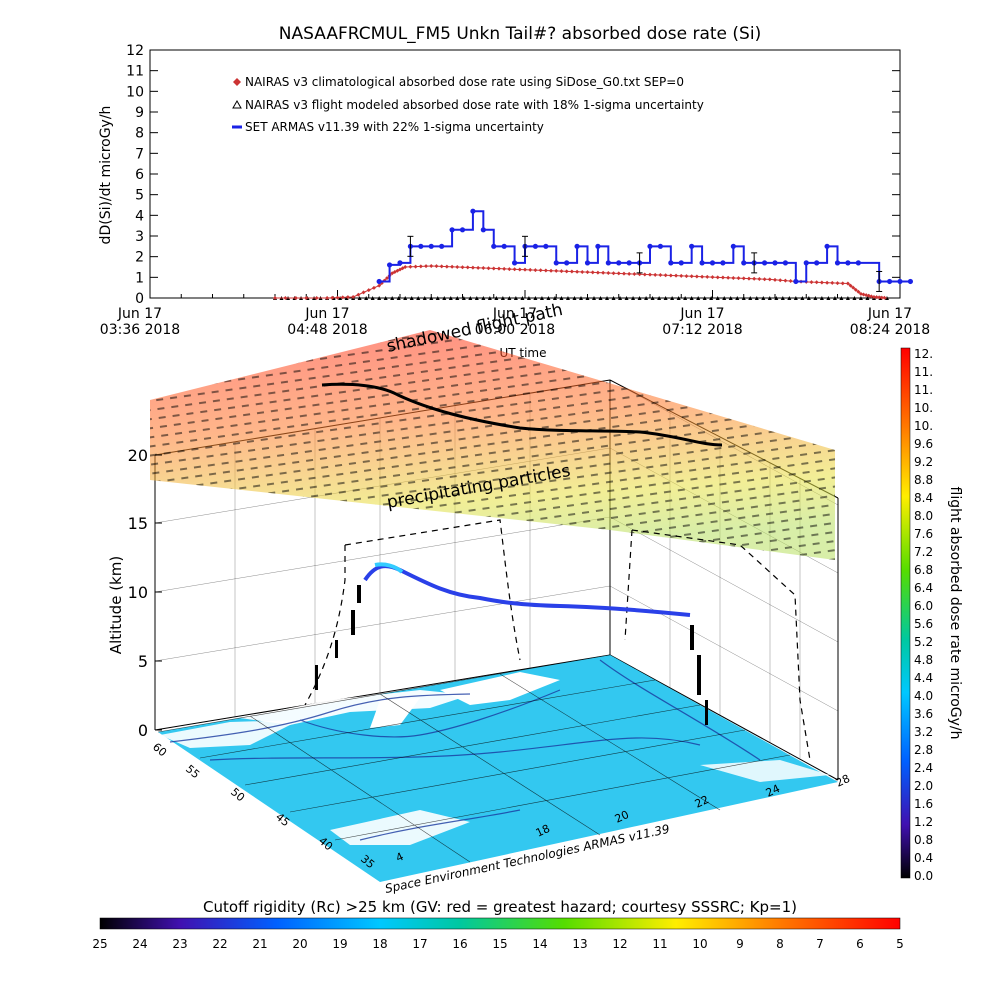  I want to click on dose-rate-colorbar-label: flight absorbed dose rate microGy/h, so click(955, 613).